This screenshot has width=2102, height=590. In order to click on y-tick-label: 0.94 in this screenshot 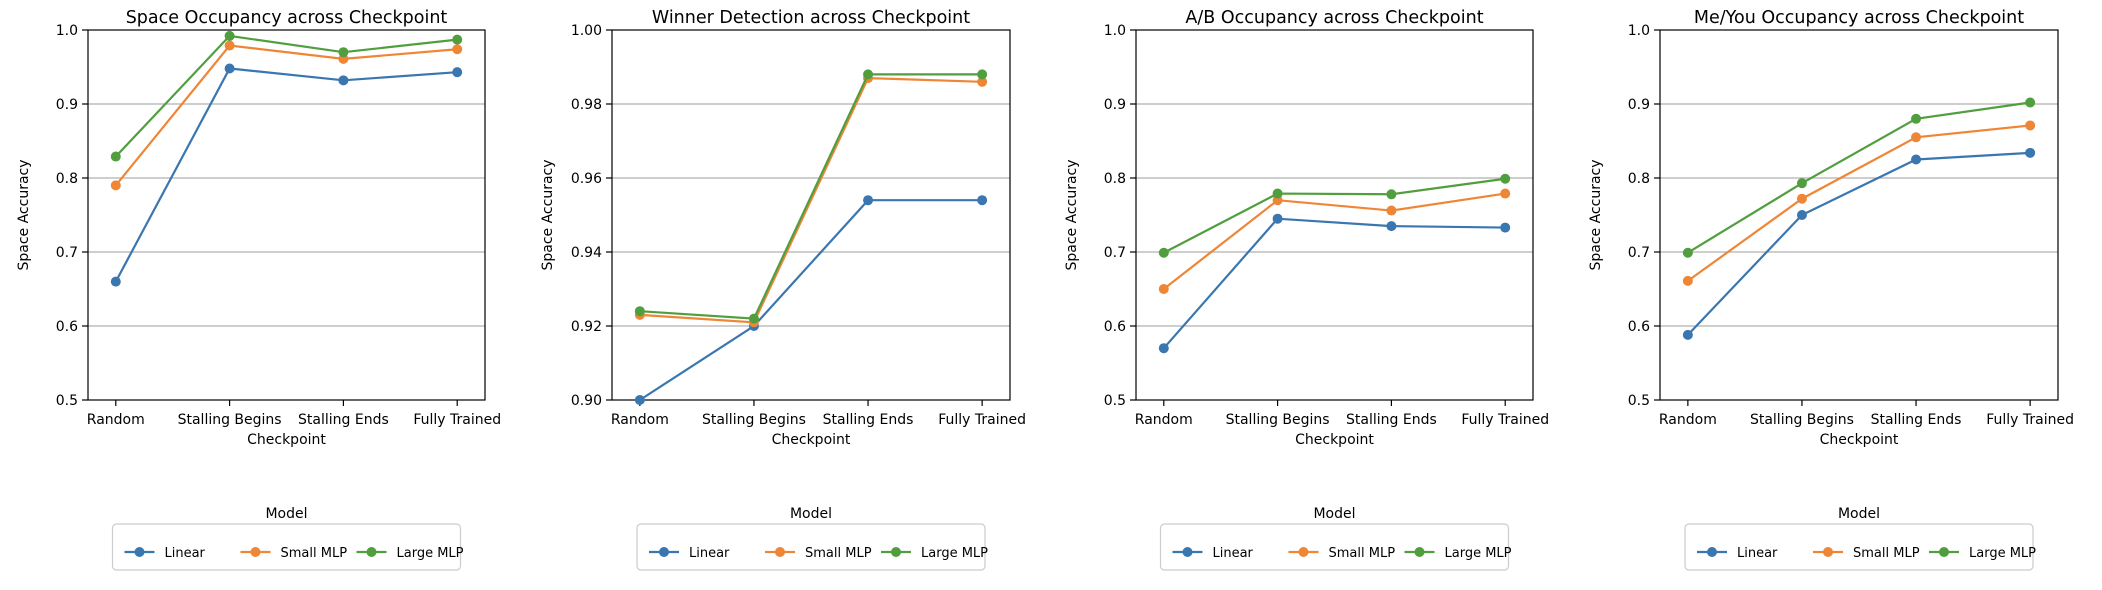, I will do `click(586, 253)`.